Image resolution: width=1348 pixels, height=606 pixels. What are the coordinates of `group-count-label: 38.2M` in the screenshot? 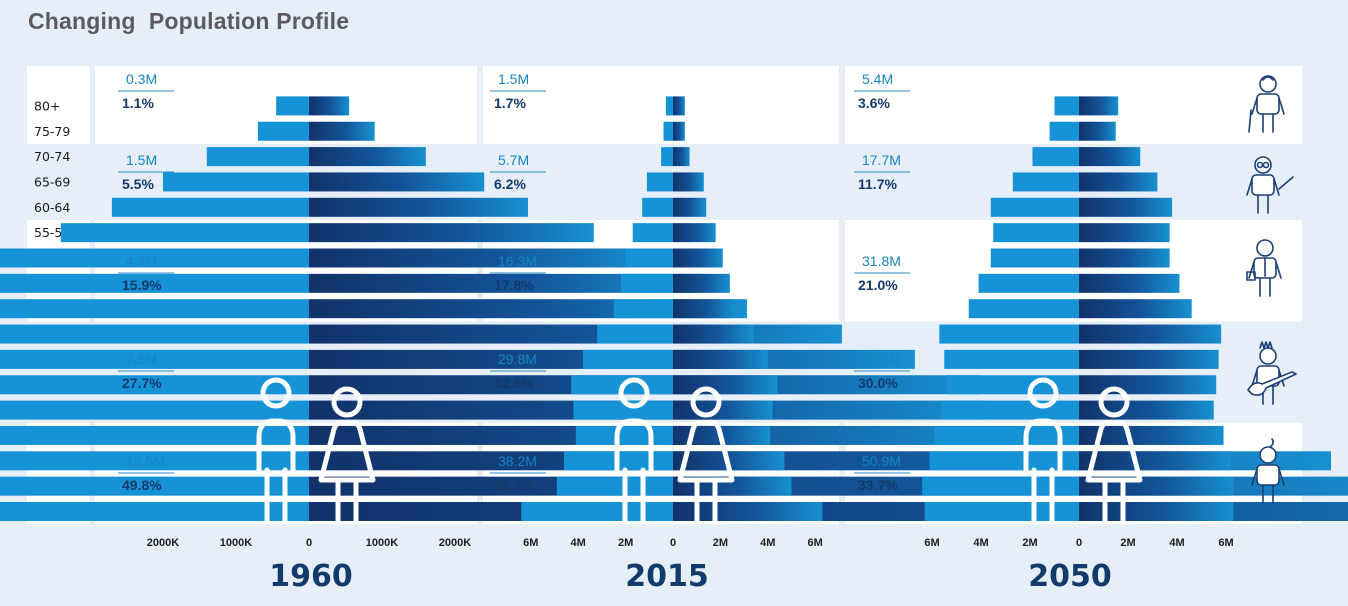 It's located at (517, 461).